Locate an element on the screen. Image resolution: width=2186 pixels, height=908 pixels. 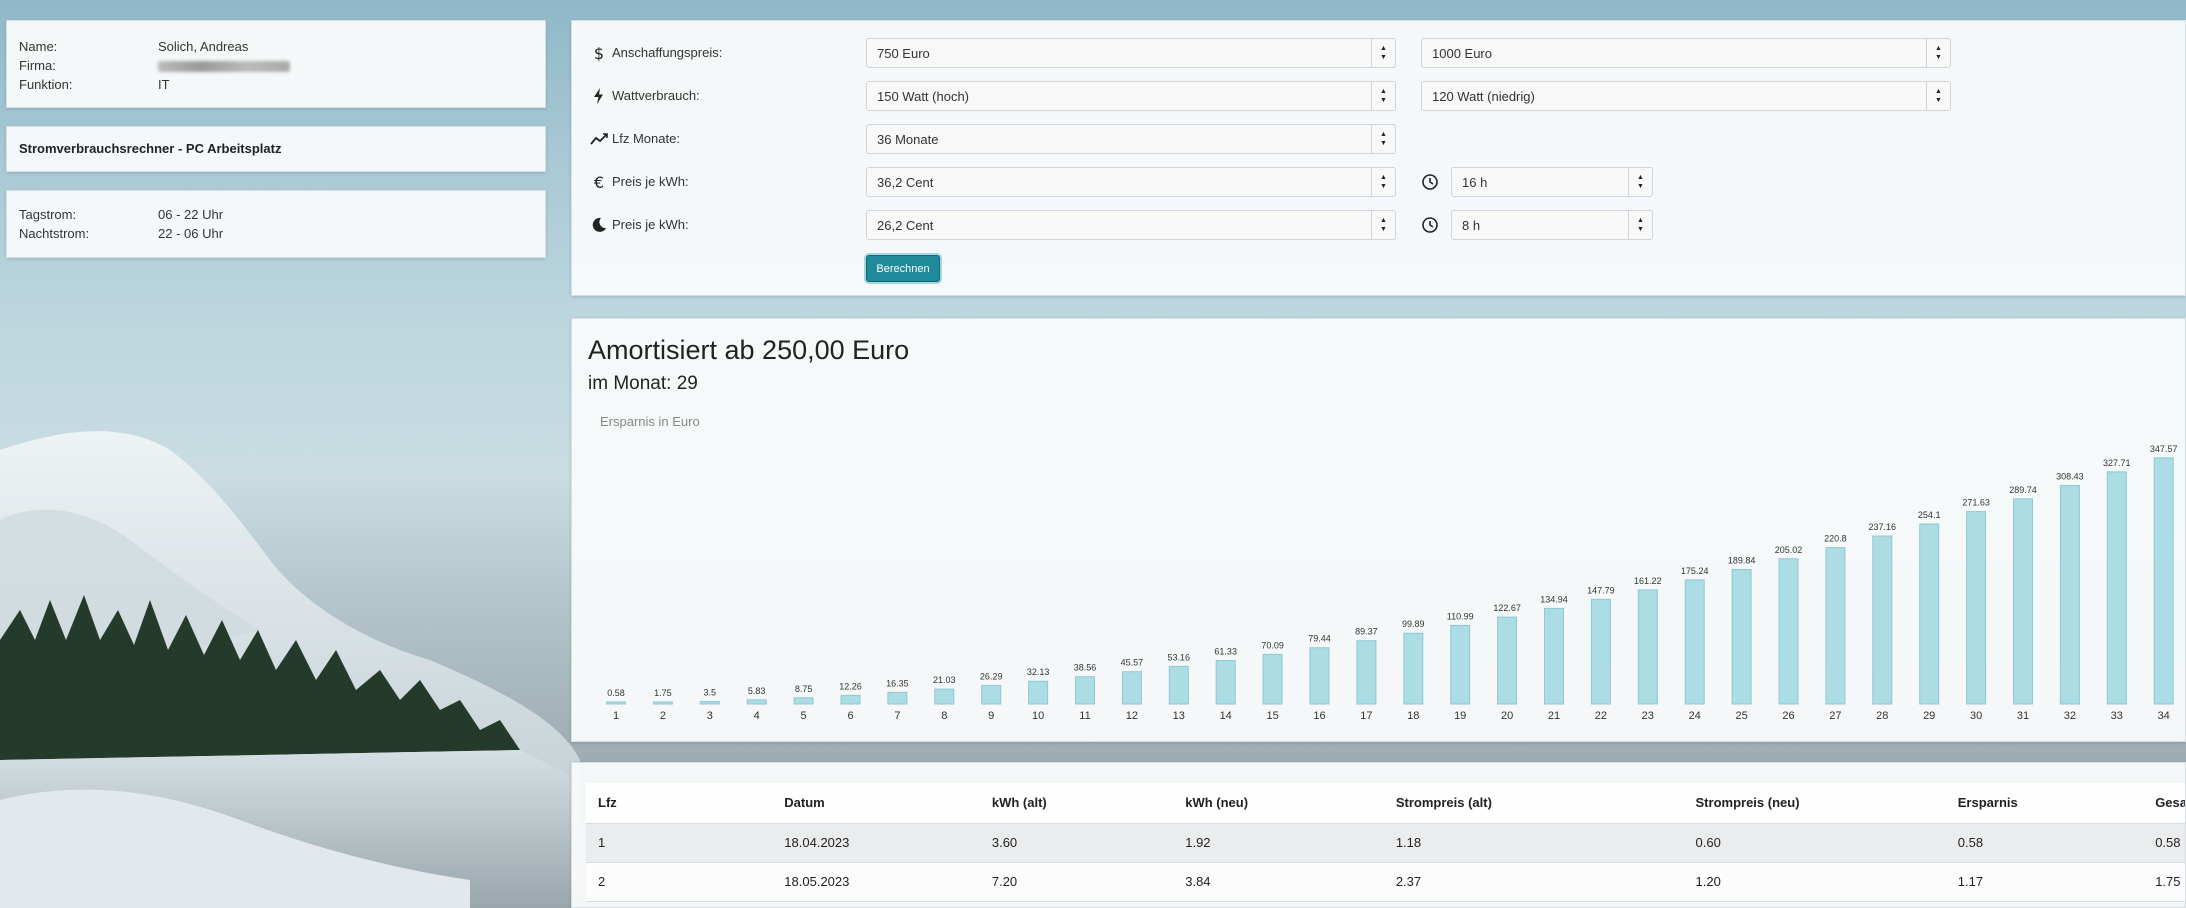
preis-nacht-stepper: ▲▼ is located at coordinates (1131, 225).